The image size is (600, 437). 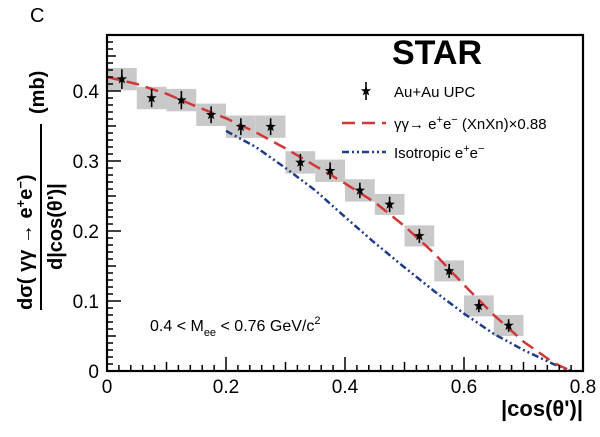 What do you see at coordinates (235, 327) in the screenshot?
I see `mass-cut-annotation: 0.4 < Mee < 0.76 GeV/c2` at bounding box center [235, 327].